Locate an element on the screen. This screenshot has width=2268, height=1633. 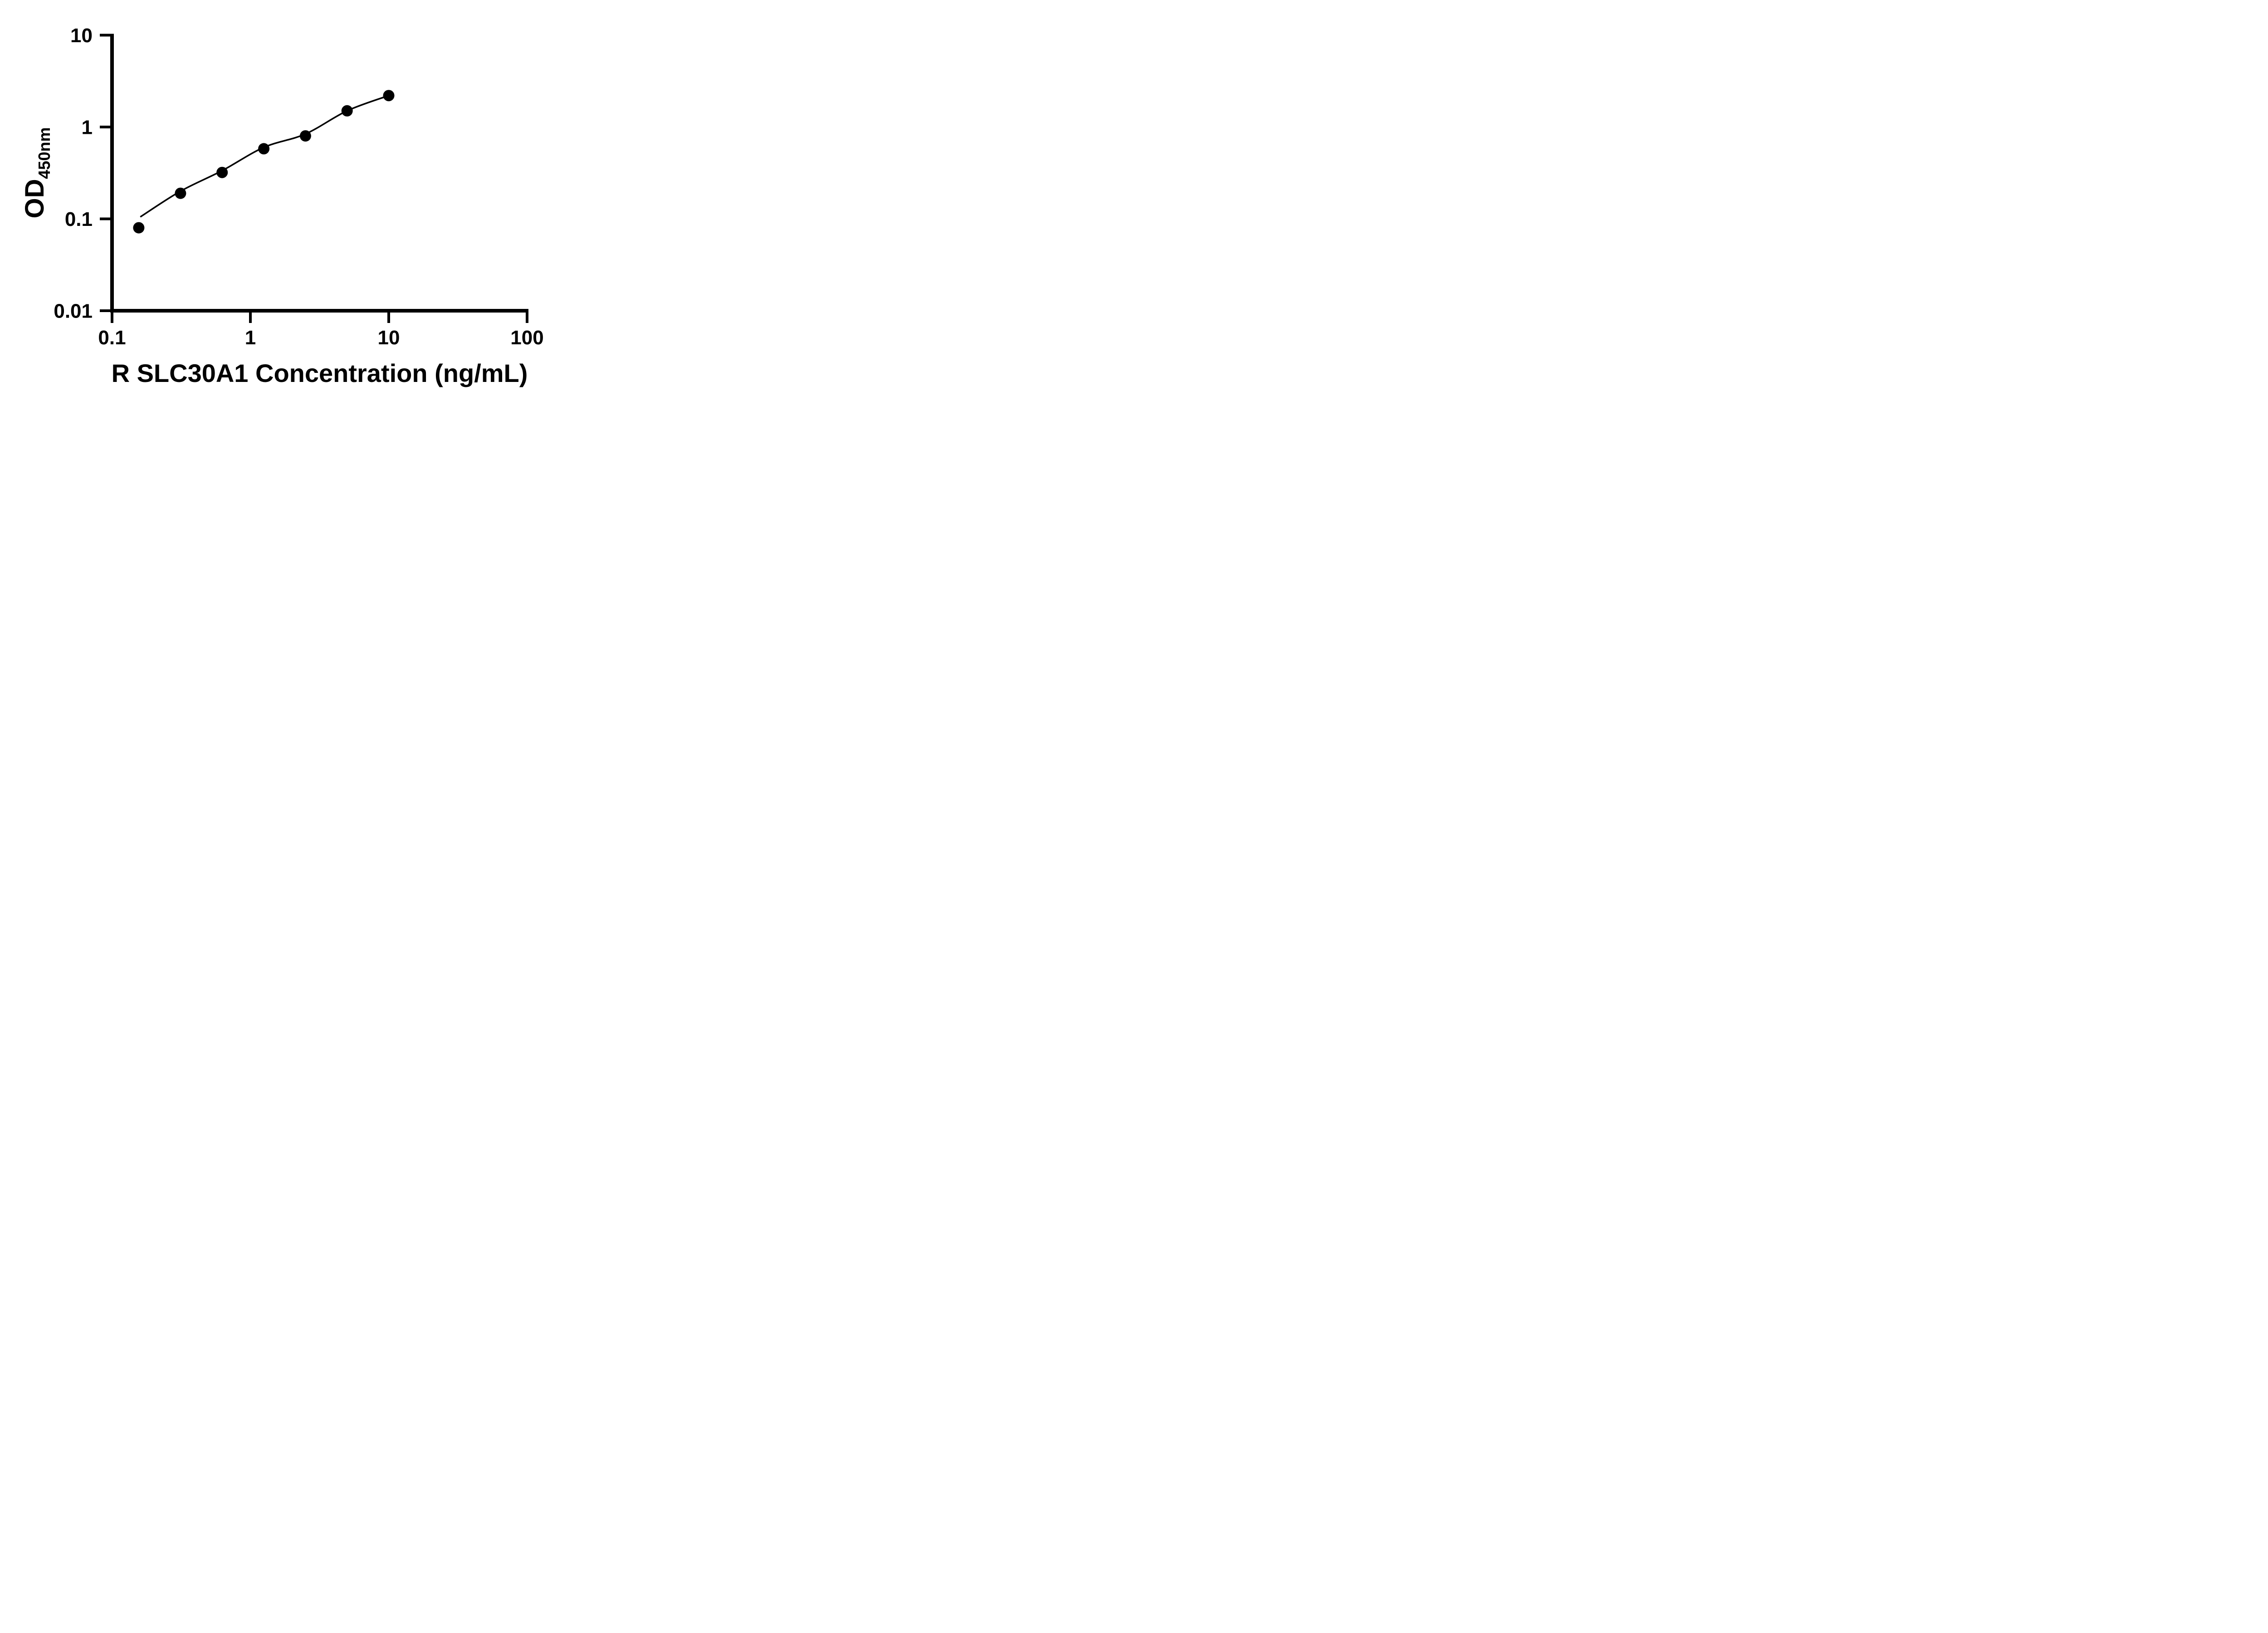
y-axis-title-main: OD is located at coordinates (34, 199).